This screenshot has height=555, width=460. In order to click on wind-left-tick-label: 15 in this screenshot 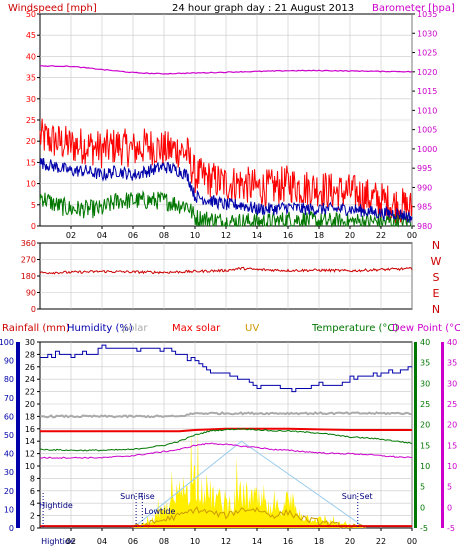, I will do `click(31, 162)`.